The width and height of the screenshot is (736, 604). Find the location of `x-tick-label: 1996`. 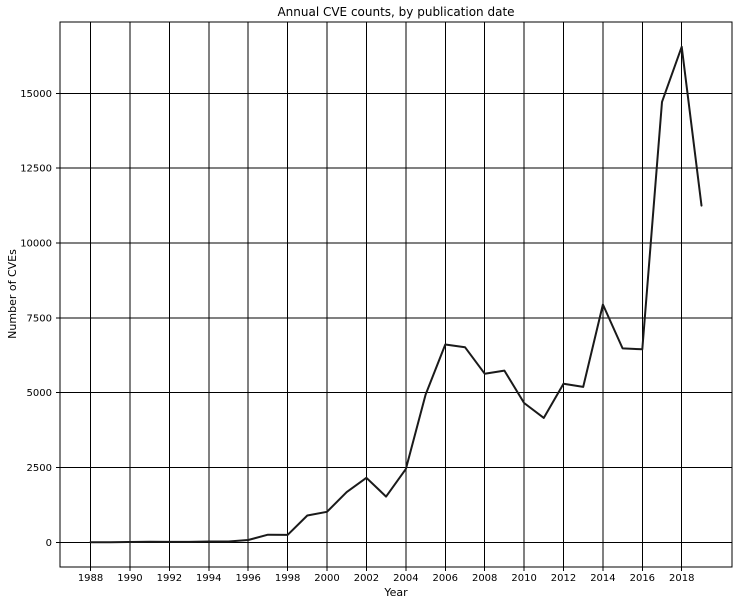

x-tick-label: 1996 is located at coordinates (247, 578).